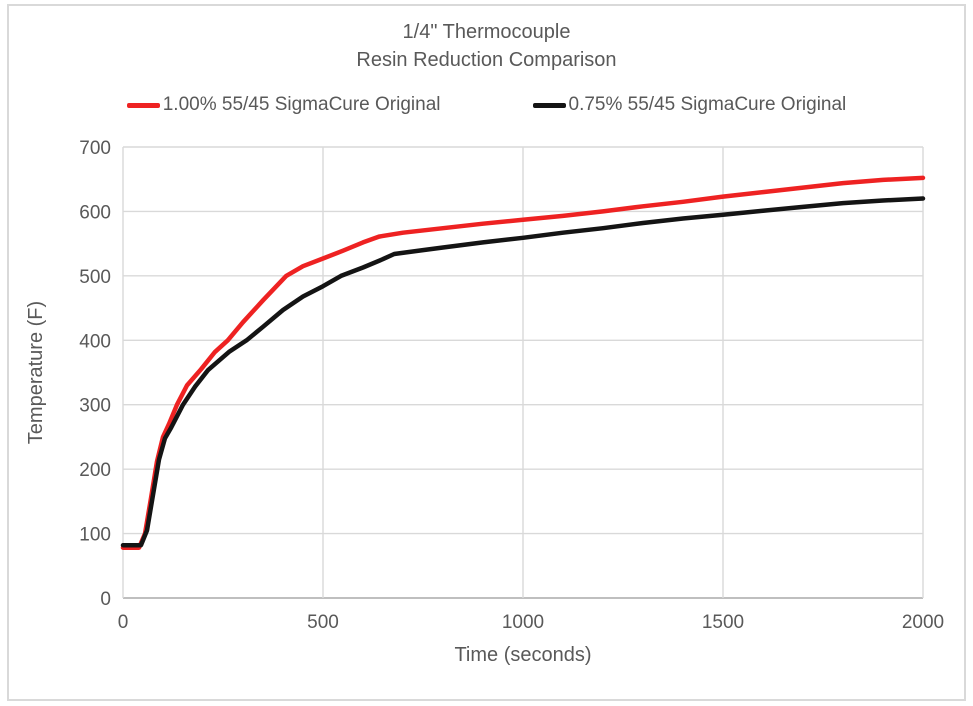  I want to click on y-tick-label: 300, so click(95, 406).